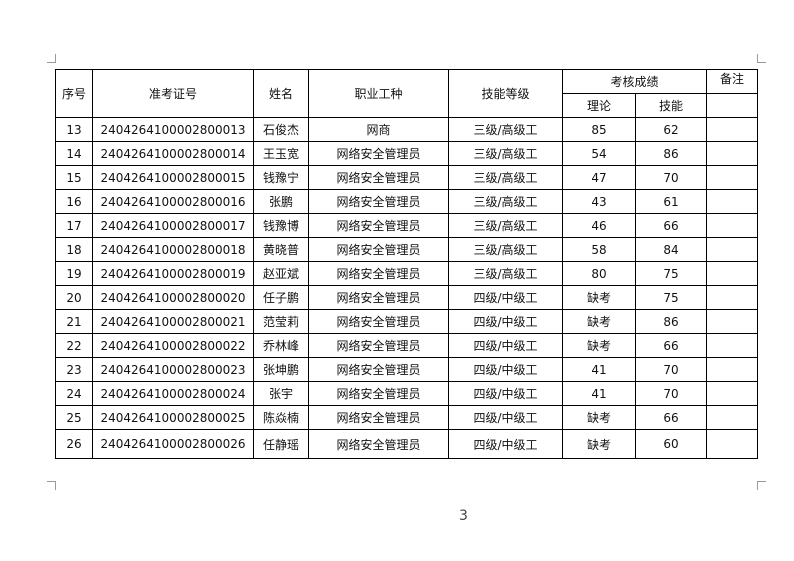  I want to click on cell: 2404264100002800021, so click(173, 321).